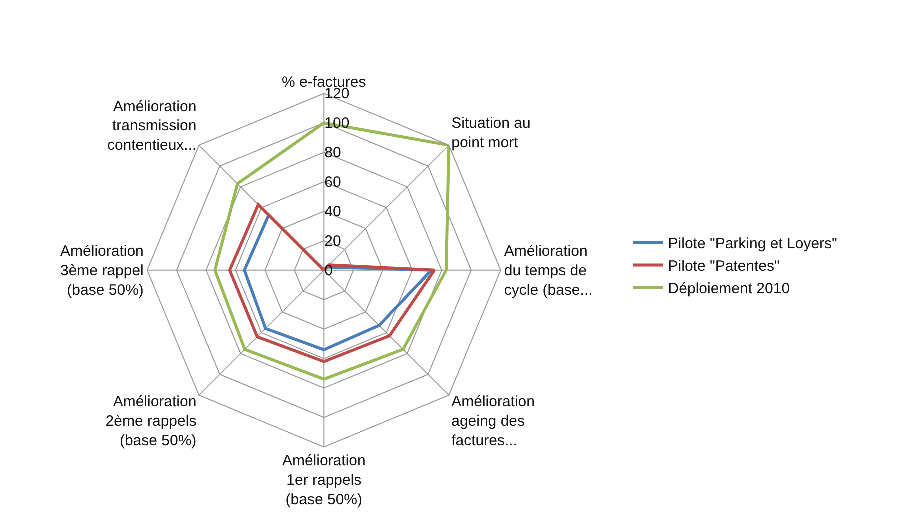  Describe the element at coordinates (151, 421) in the screenshot. I see `spoke-label: Amélioration 2ème rappels (base 50%)` at that location.